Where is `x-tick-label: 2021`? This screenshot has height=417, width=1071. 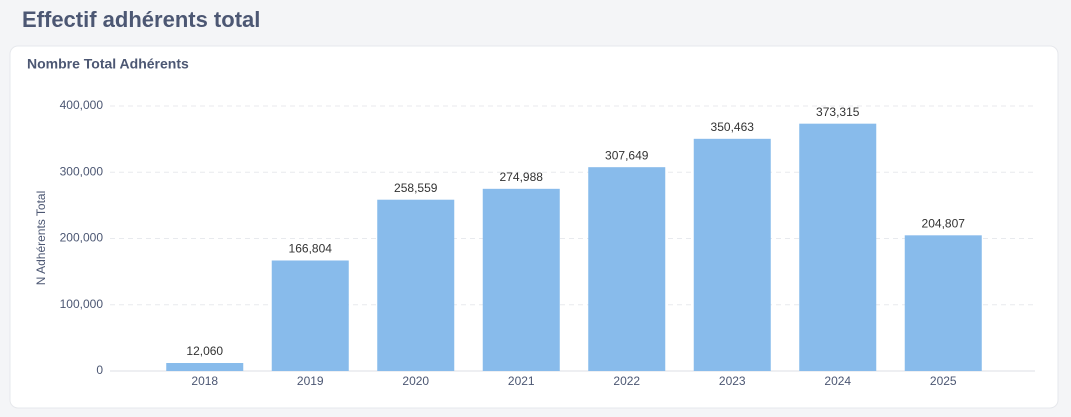
x-tick-label: 2021 is located at coordinates (521, 381).